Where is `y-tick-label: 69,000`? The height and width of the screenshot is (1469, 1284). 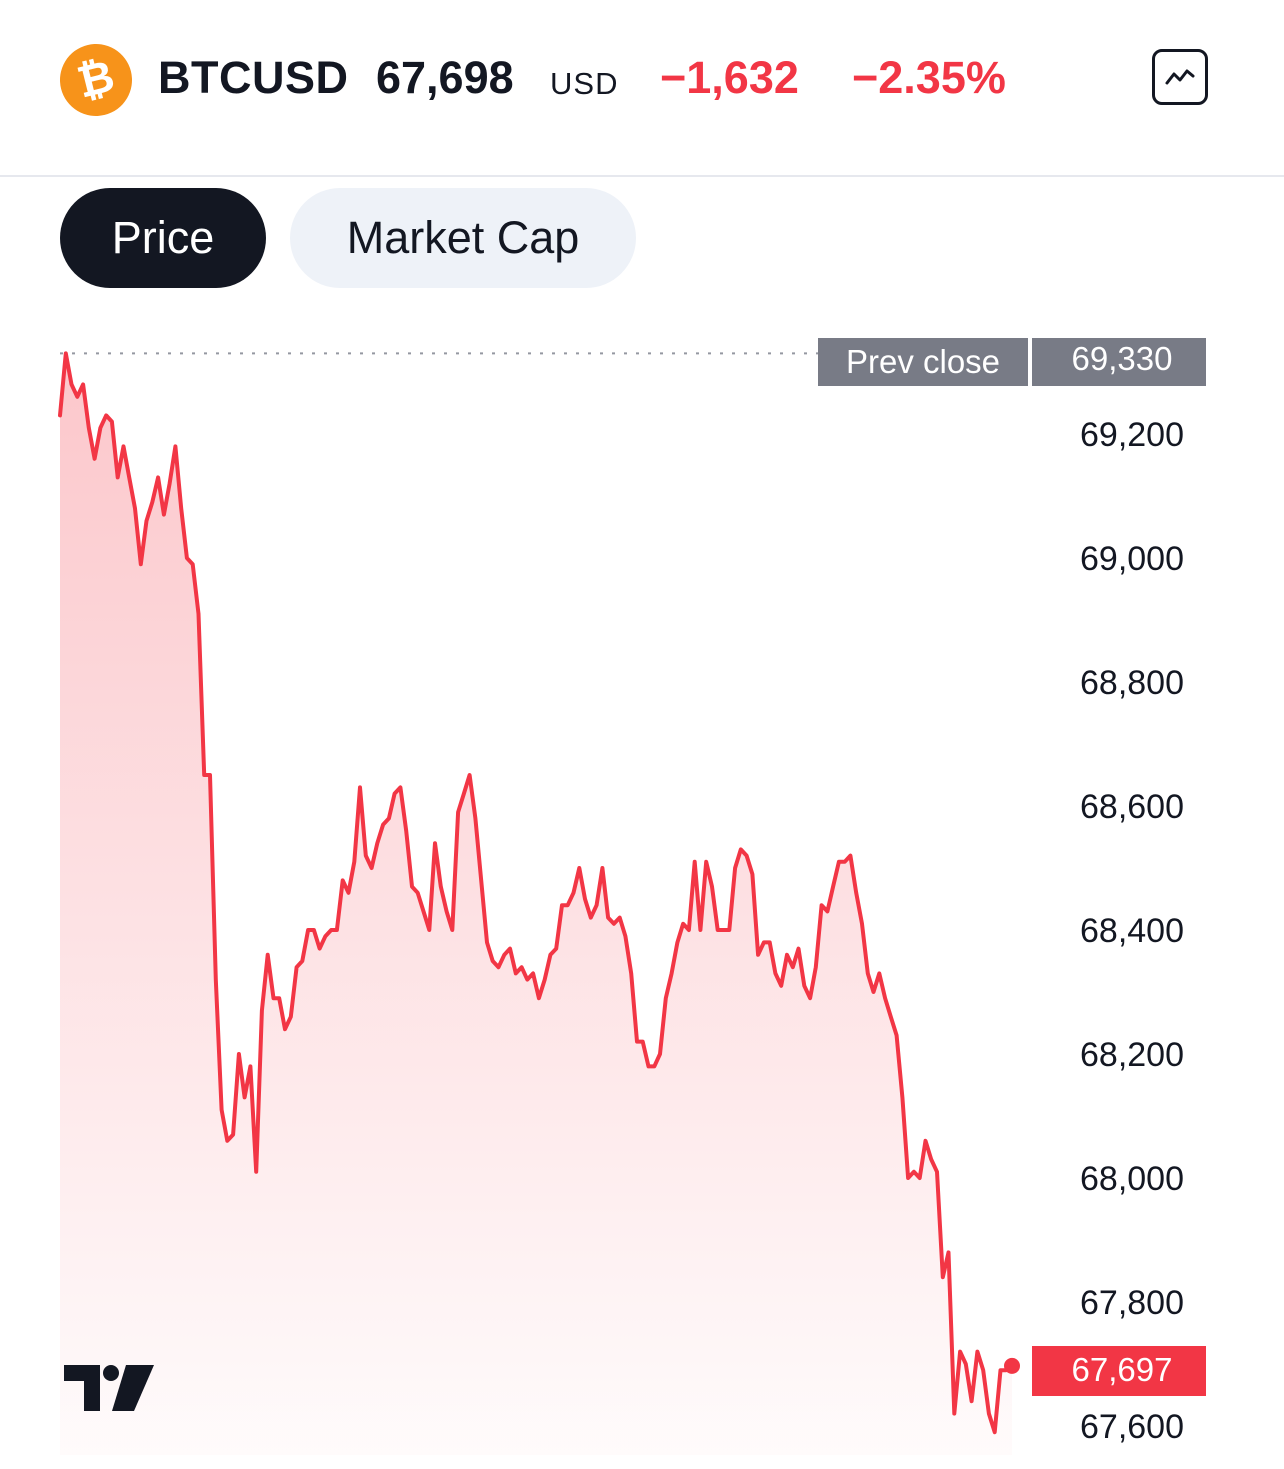
y-tick-label: 69,000 is located at coordinates (1132, 559).